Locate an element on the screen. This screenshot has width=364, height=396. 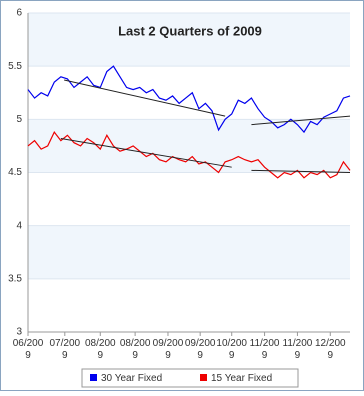
y-tick-label: 3 is located at coordinates (19, 332).